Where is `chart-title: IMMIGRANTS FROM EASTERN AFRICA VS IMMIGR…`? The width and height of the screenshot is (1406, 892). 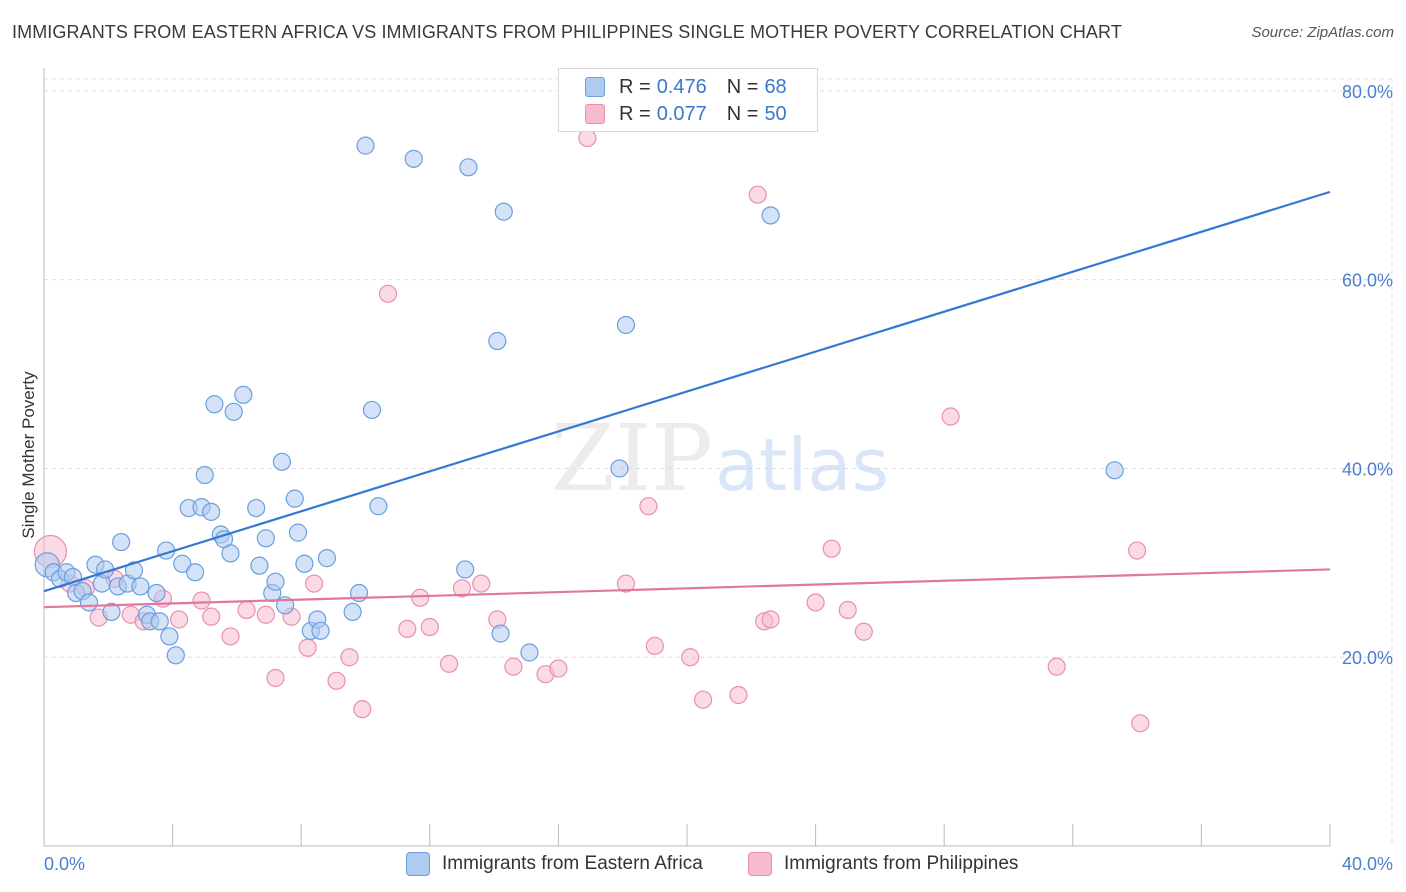 chart-title: IMMIGRANTS FROM EASTERN AFRICA VS IMMIGR… is located at coordinates (567, 32).